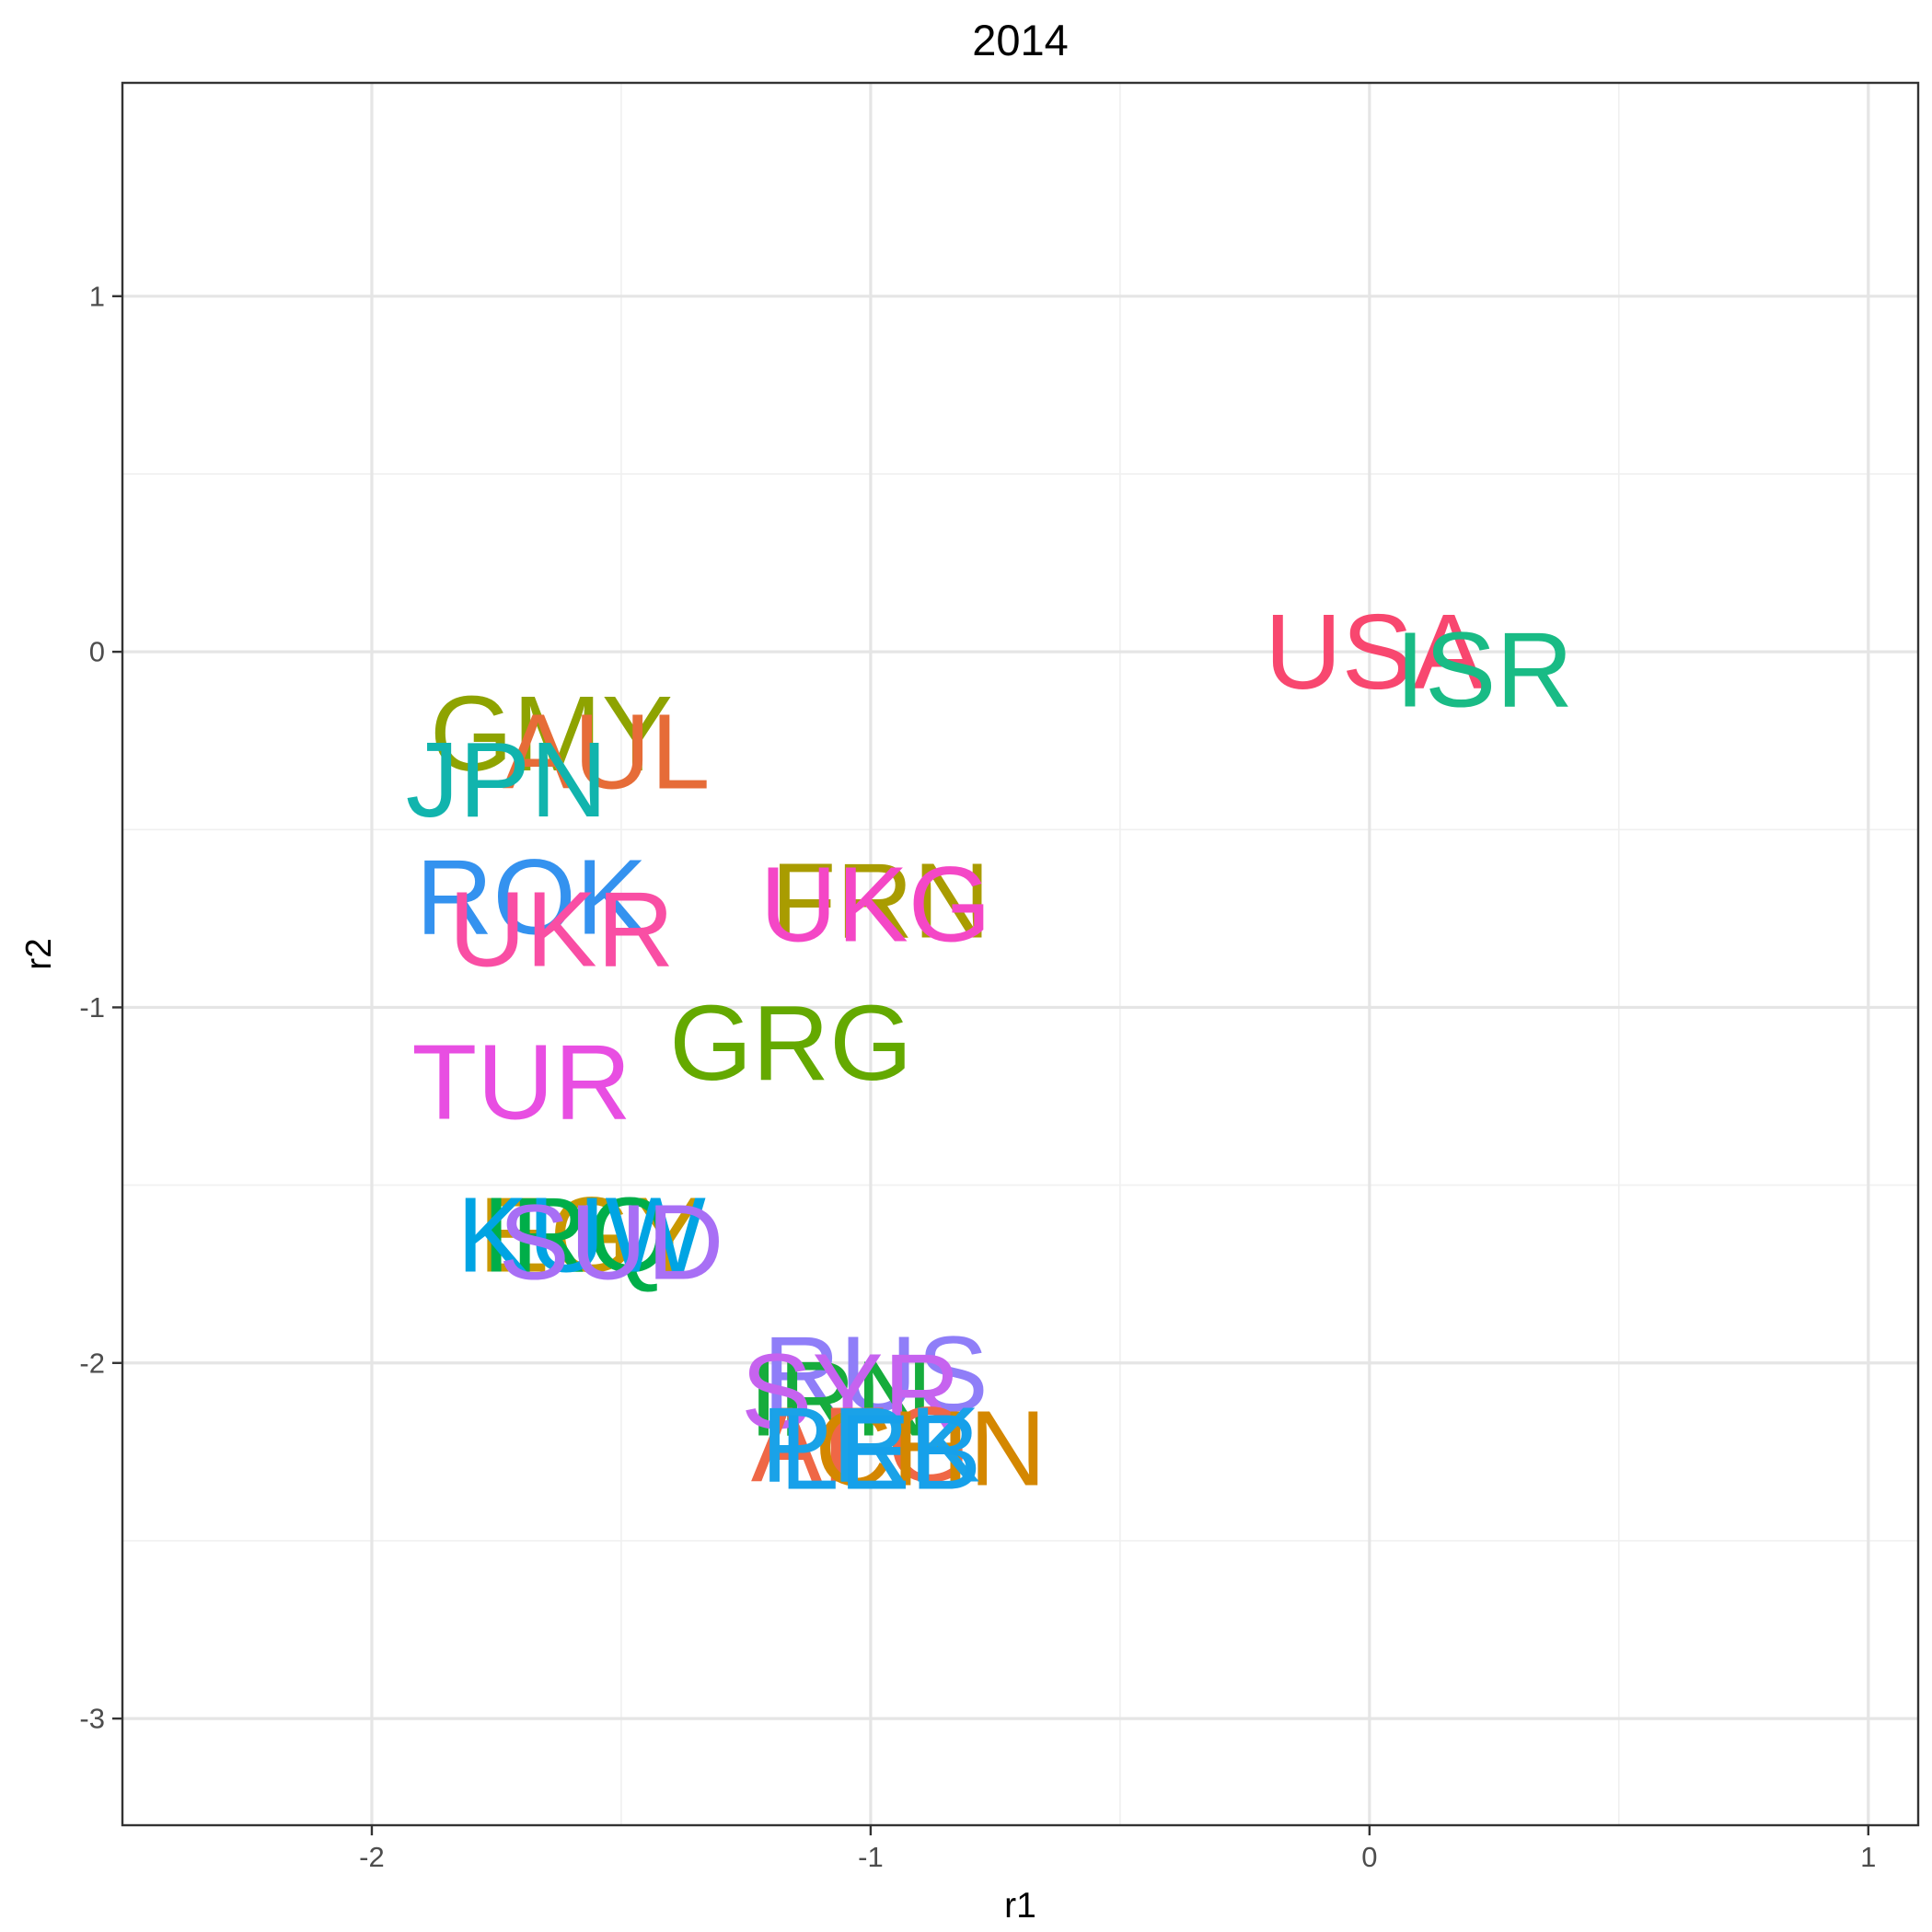  Describe the element at coordinates (1369, 1857) in the screenshot. I see `x-tick-label: 0` at that location.